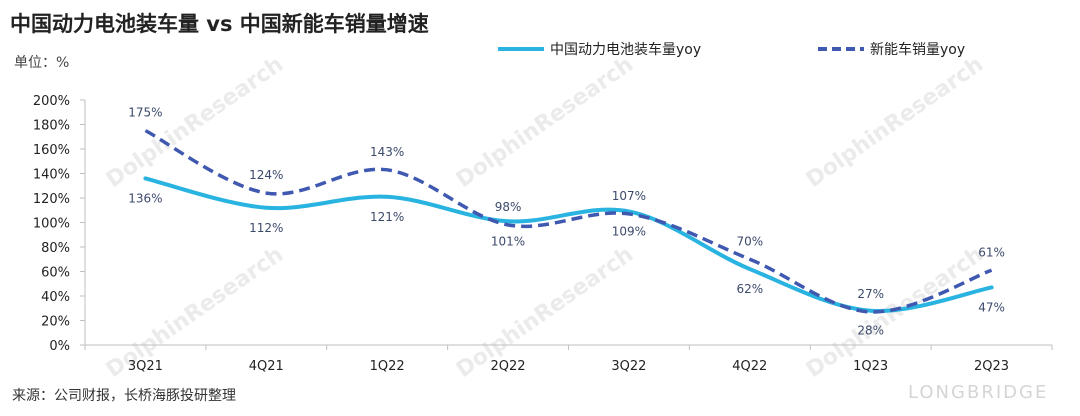  Describe the element at coordinates (749, 366) in the screenshot. I see `x-tick-label: 4Q22` at that location.